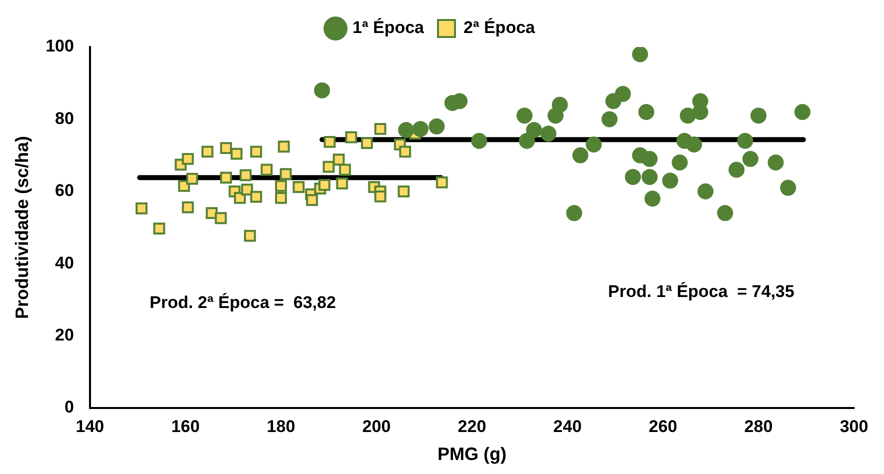 This screenshot has height=474, width=884. What do you see at coordinates (243, 302) in the screenshot?
I see `annotation: Prod. 2ª Época = 63,82` at bounding box center [243, 302].